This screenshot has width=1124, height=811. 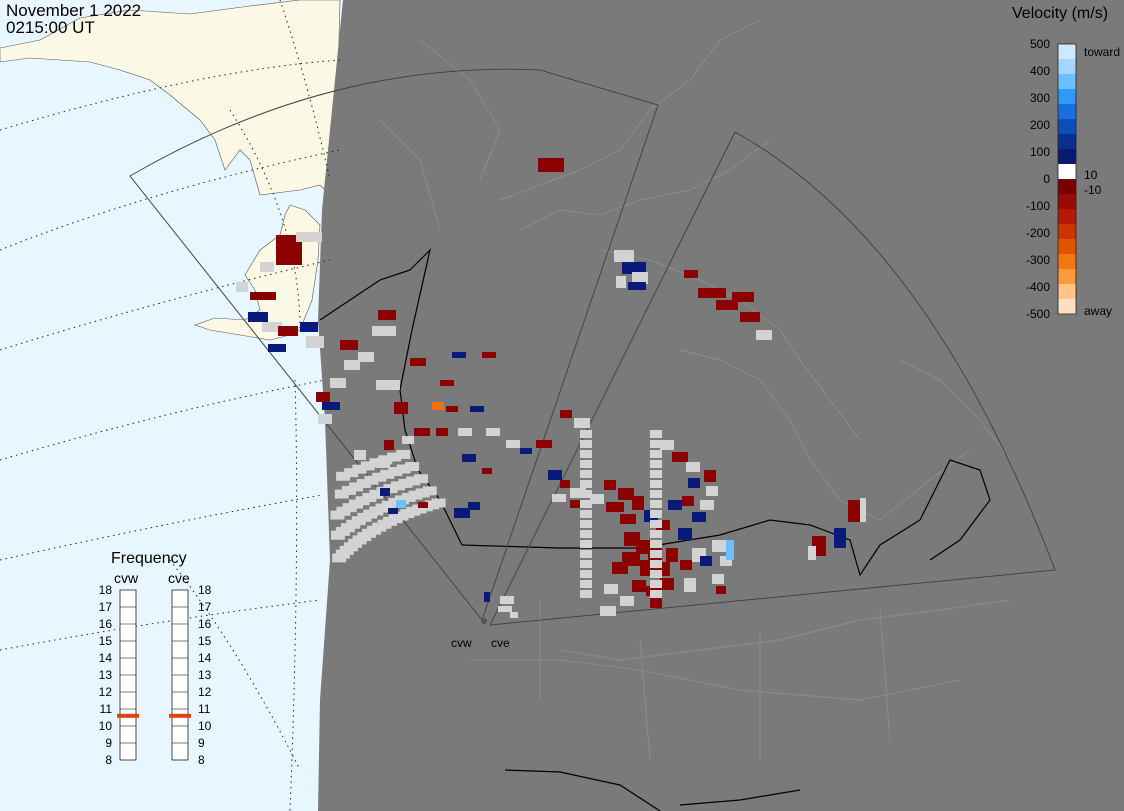 I want to click on velocity-tick-label: -300, so click(x=1038, y=260).